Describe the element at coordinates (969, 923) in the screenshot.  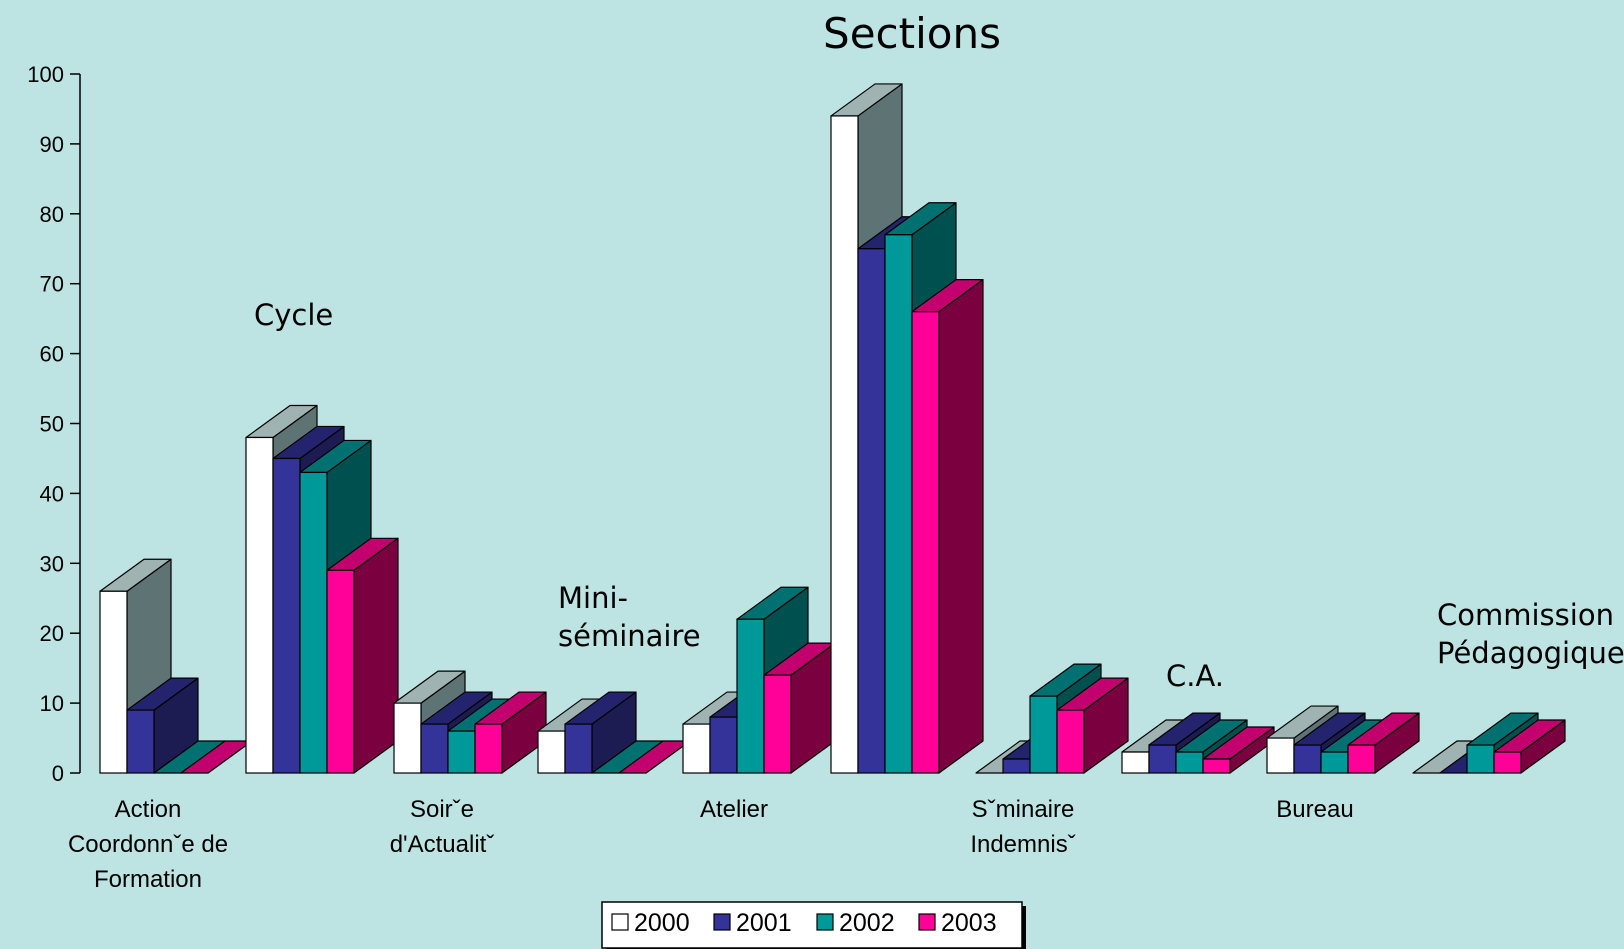
I see `legend-label: 2003` at that location.